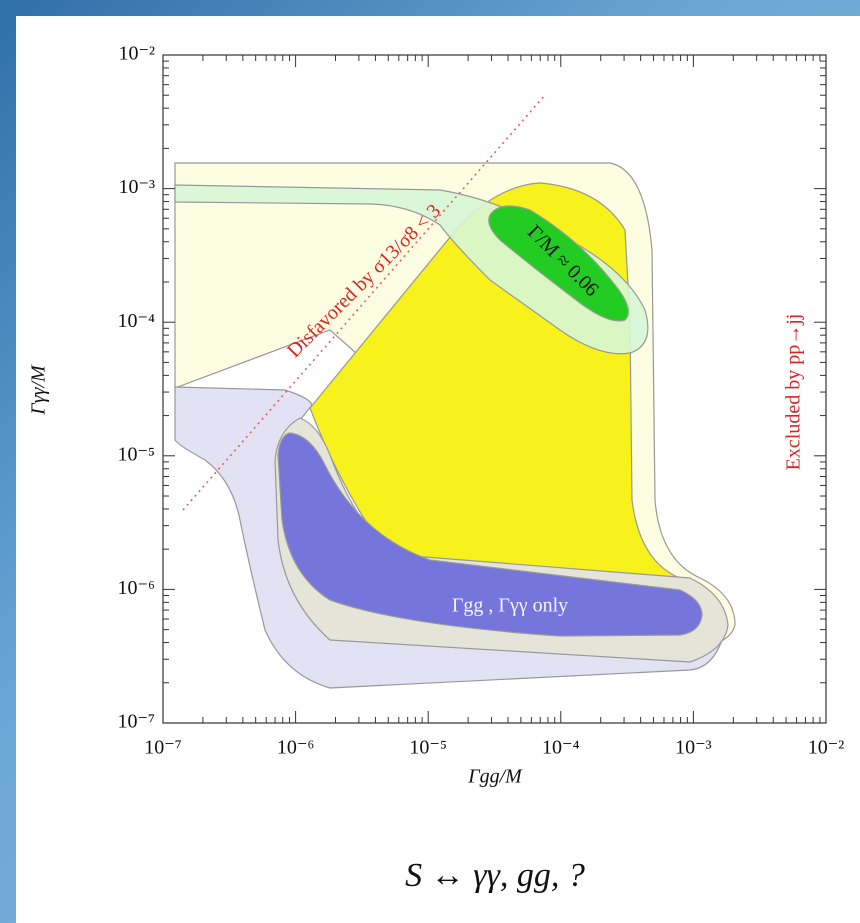 The width and height of the screenshot is (860, 923). What do you see at coordinates (490, 534) in the screenshot?
I see `blue-region` at bounding box center [490, 534].